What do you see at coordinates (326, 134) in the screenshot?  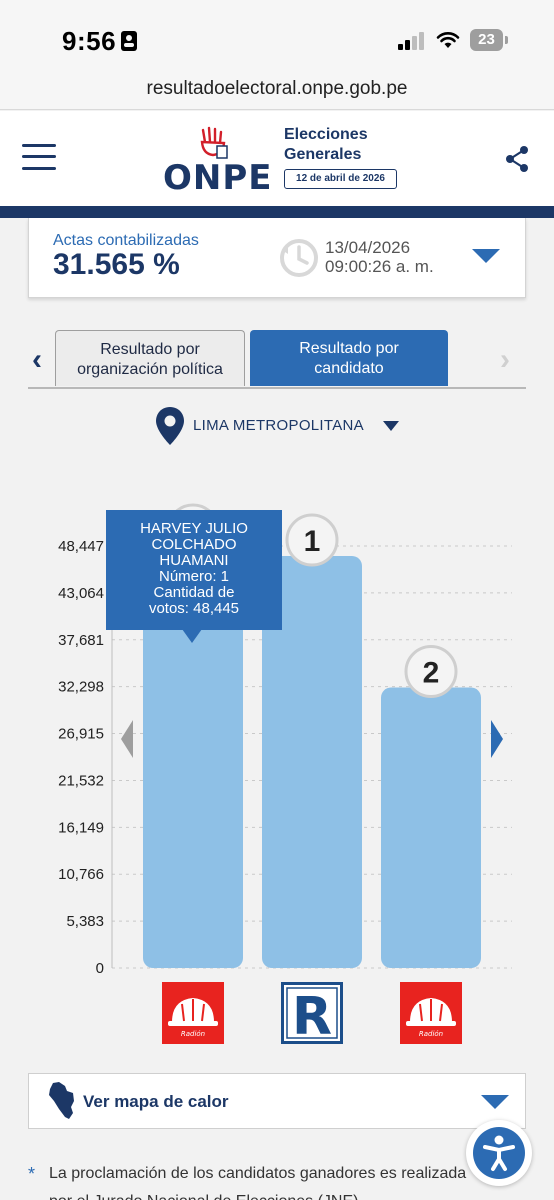 I see `event-title-line1: Elecciones` at bounding box center [326, 134].